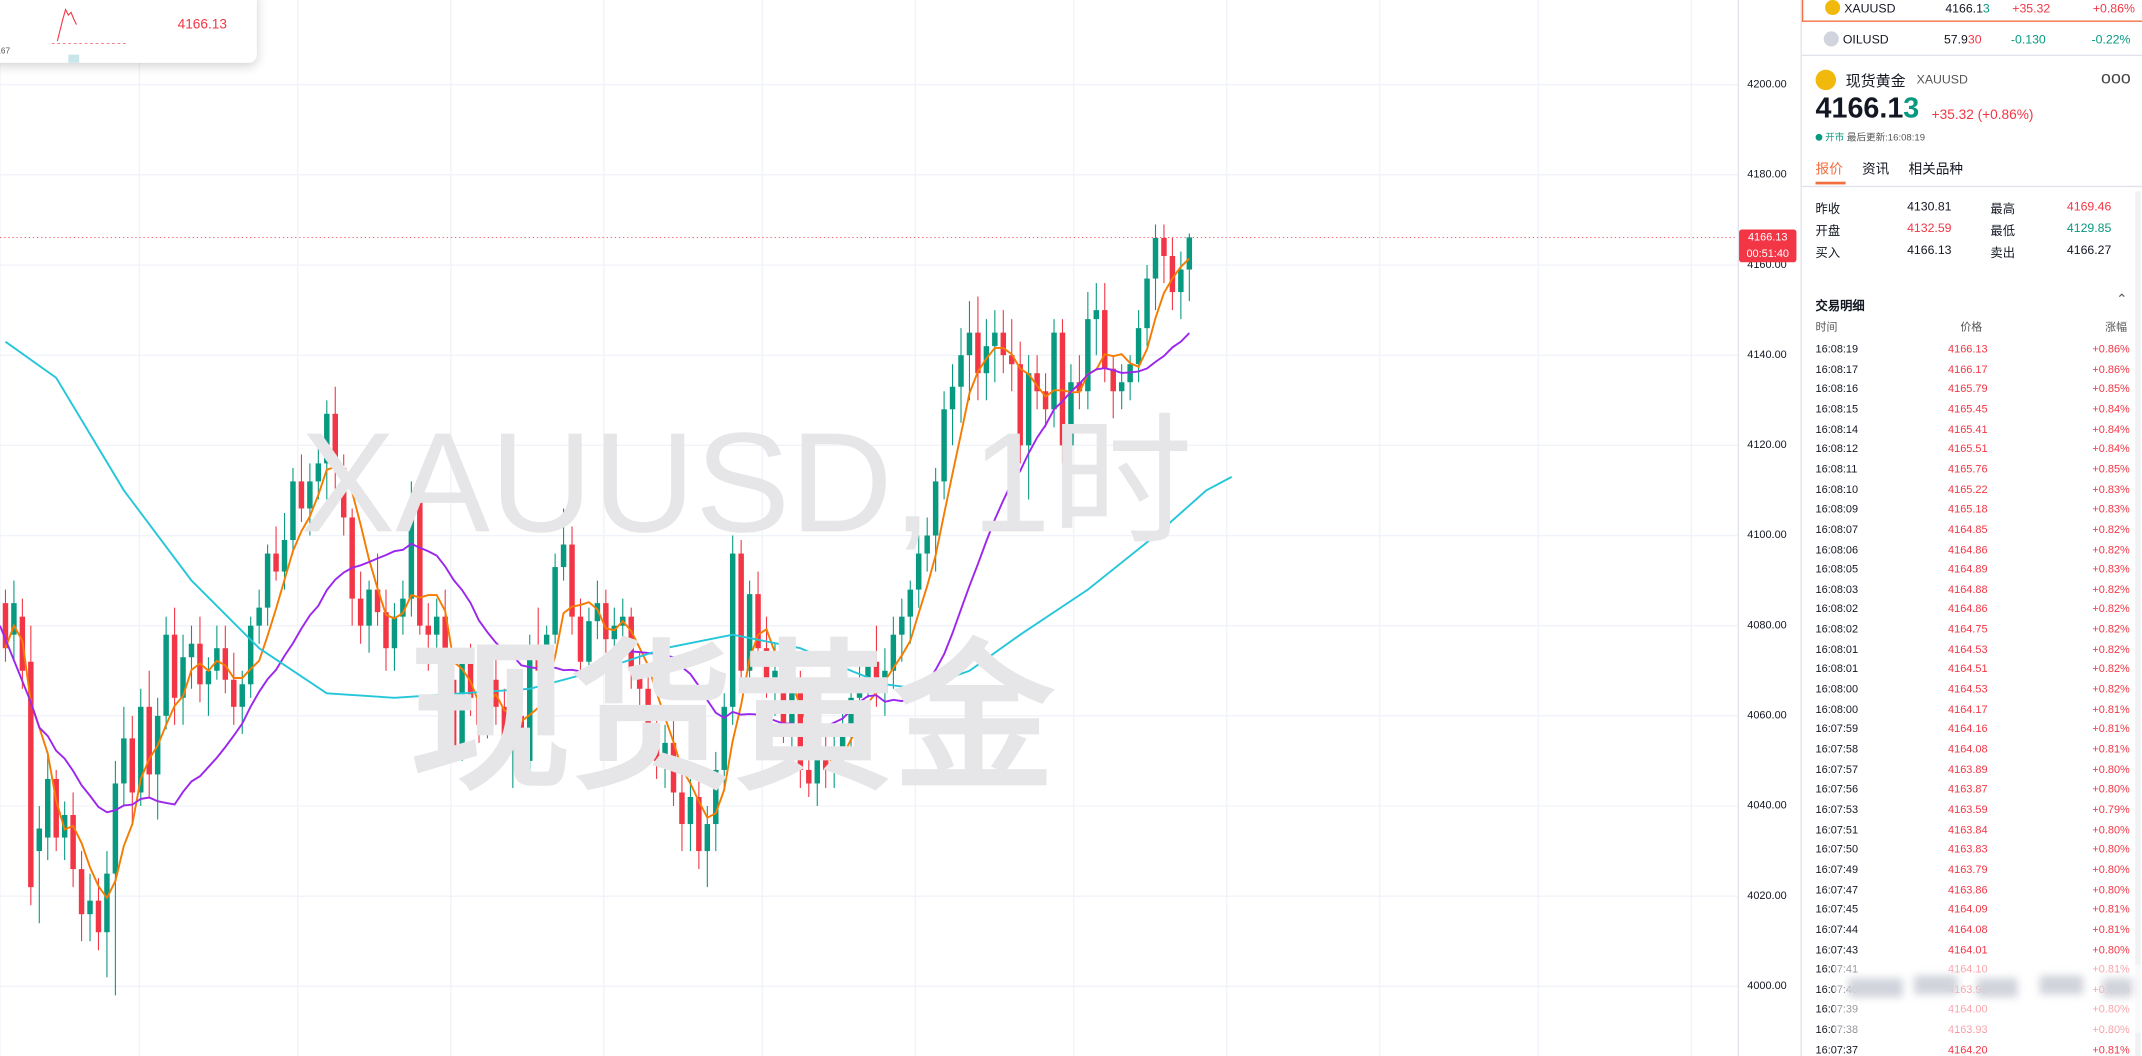  Describe the element at coordinates (1968, 509) in the screenshot. I see `trade-price: 4165.18` at that location.